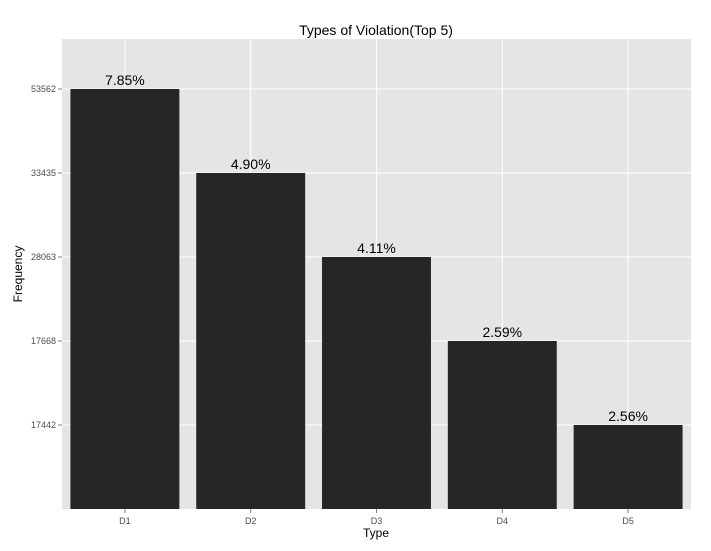  Describe the element at coordinates (43, 425) in the screenshot. I see `y-tick-label: 17442` at that location.